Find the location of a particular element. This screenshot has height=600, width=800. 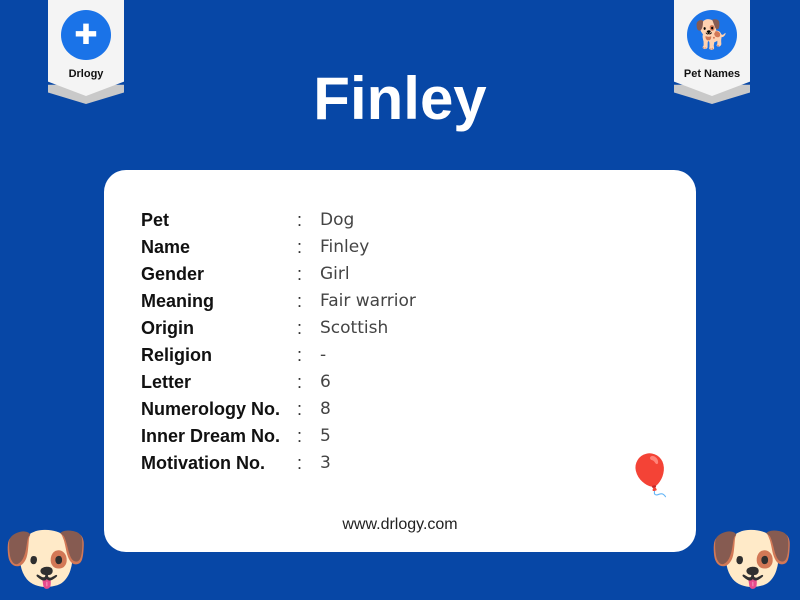

detail-value: 5 is located at coordinates (325, 436).